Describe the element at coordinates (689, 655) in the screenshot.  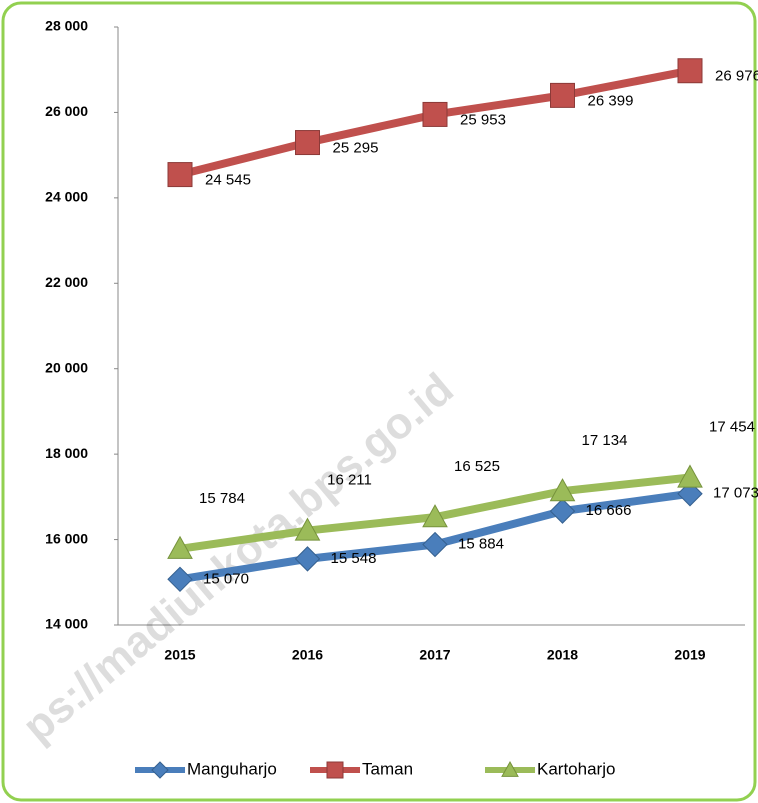
I see `x-tick-label: 2019` at that location.